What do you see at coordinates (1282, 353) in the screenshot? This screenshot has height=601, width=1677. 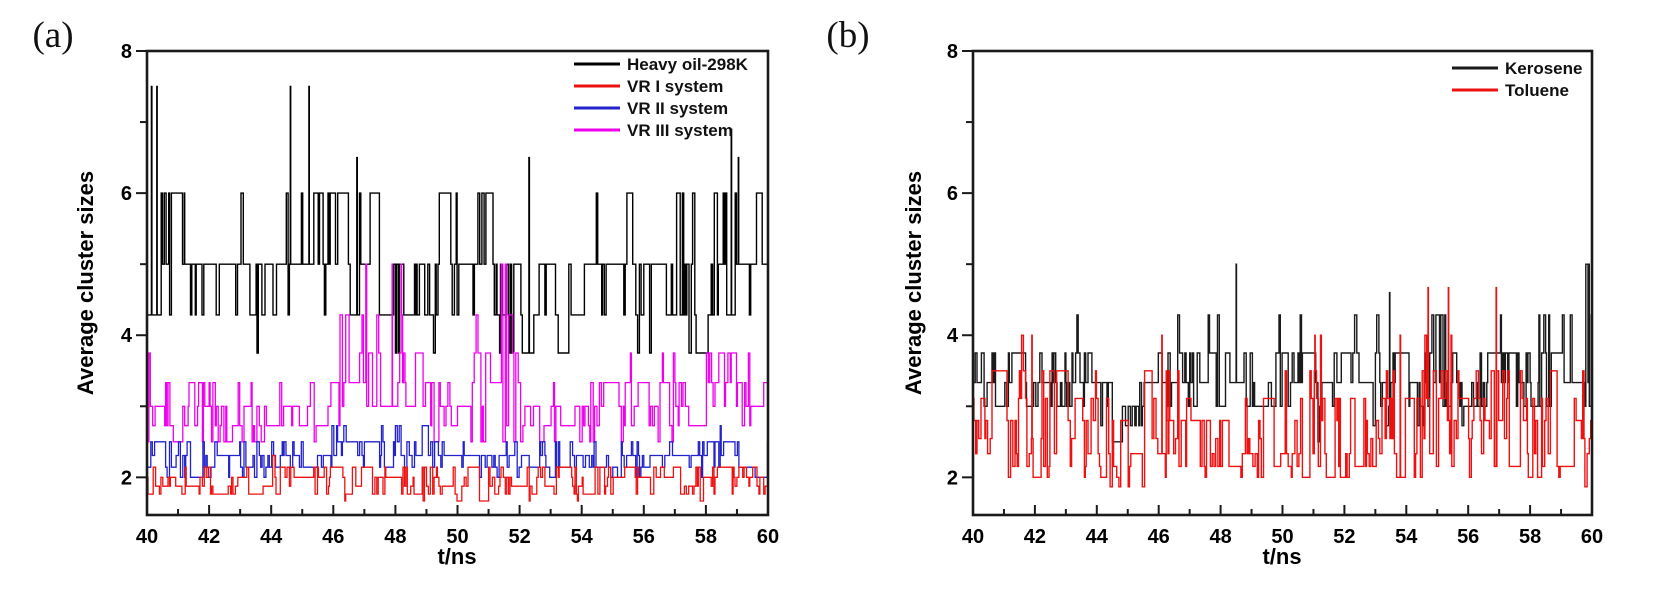 I see `series-path-kerosene` at bounding box center [1282, 353].